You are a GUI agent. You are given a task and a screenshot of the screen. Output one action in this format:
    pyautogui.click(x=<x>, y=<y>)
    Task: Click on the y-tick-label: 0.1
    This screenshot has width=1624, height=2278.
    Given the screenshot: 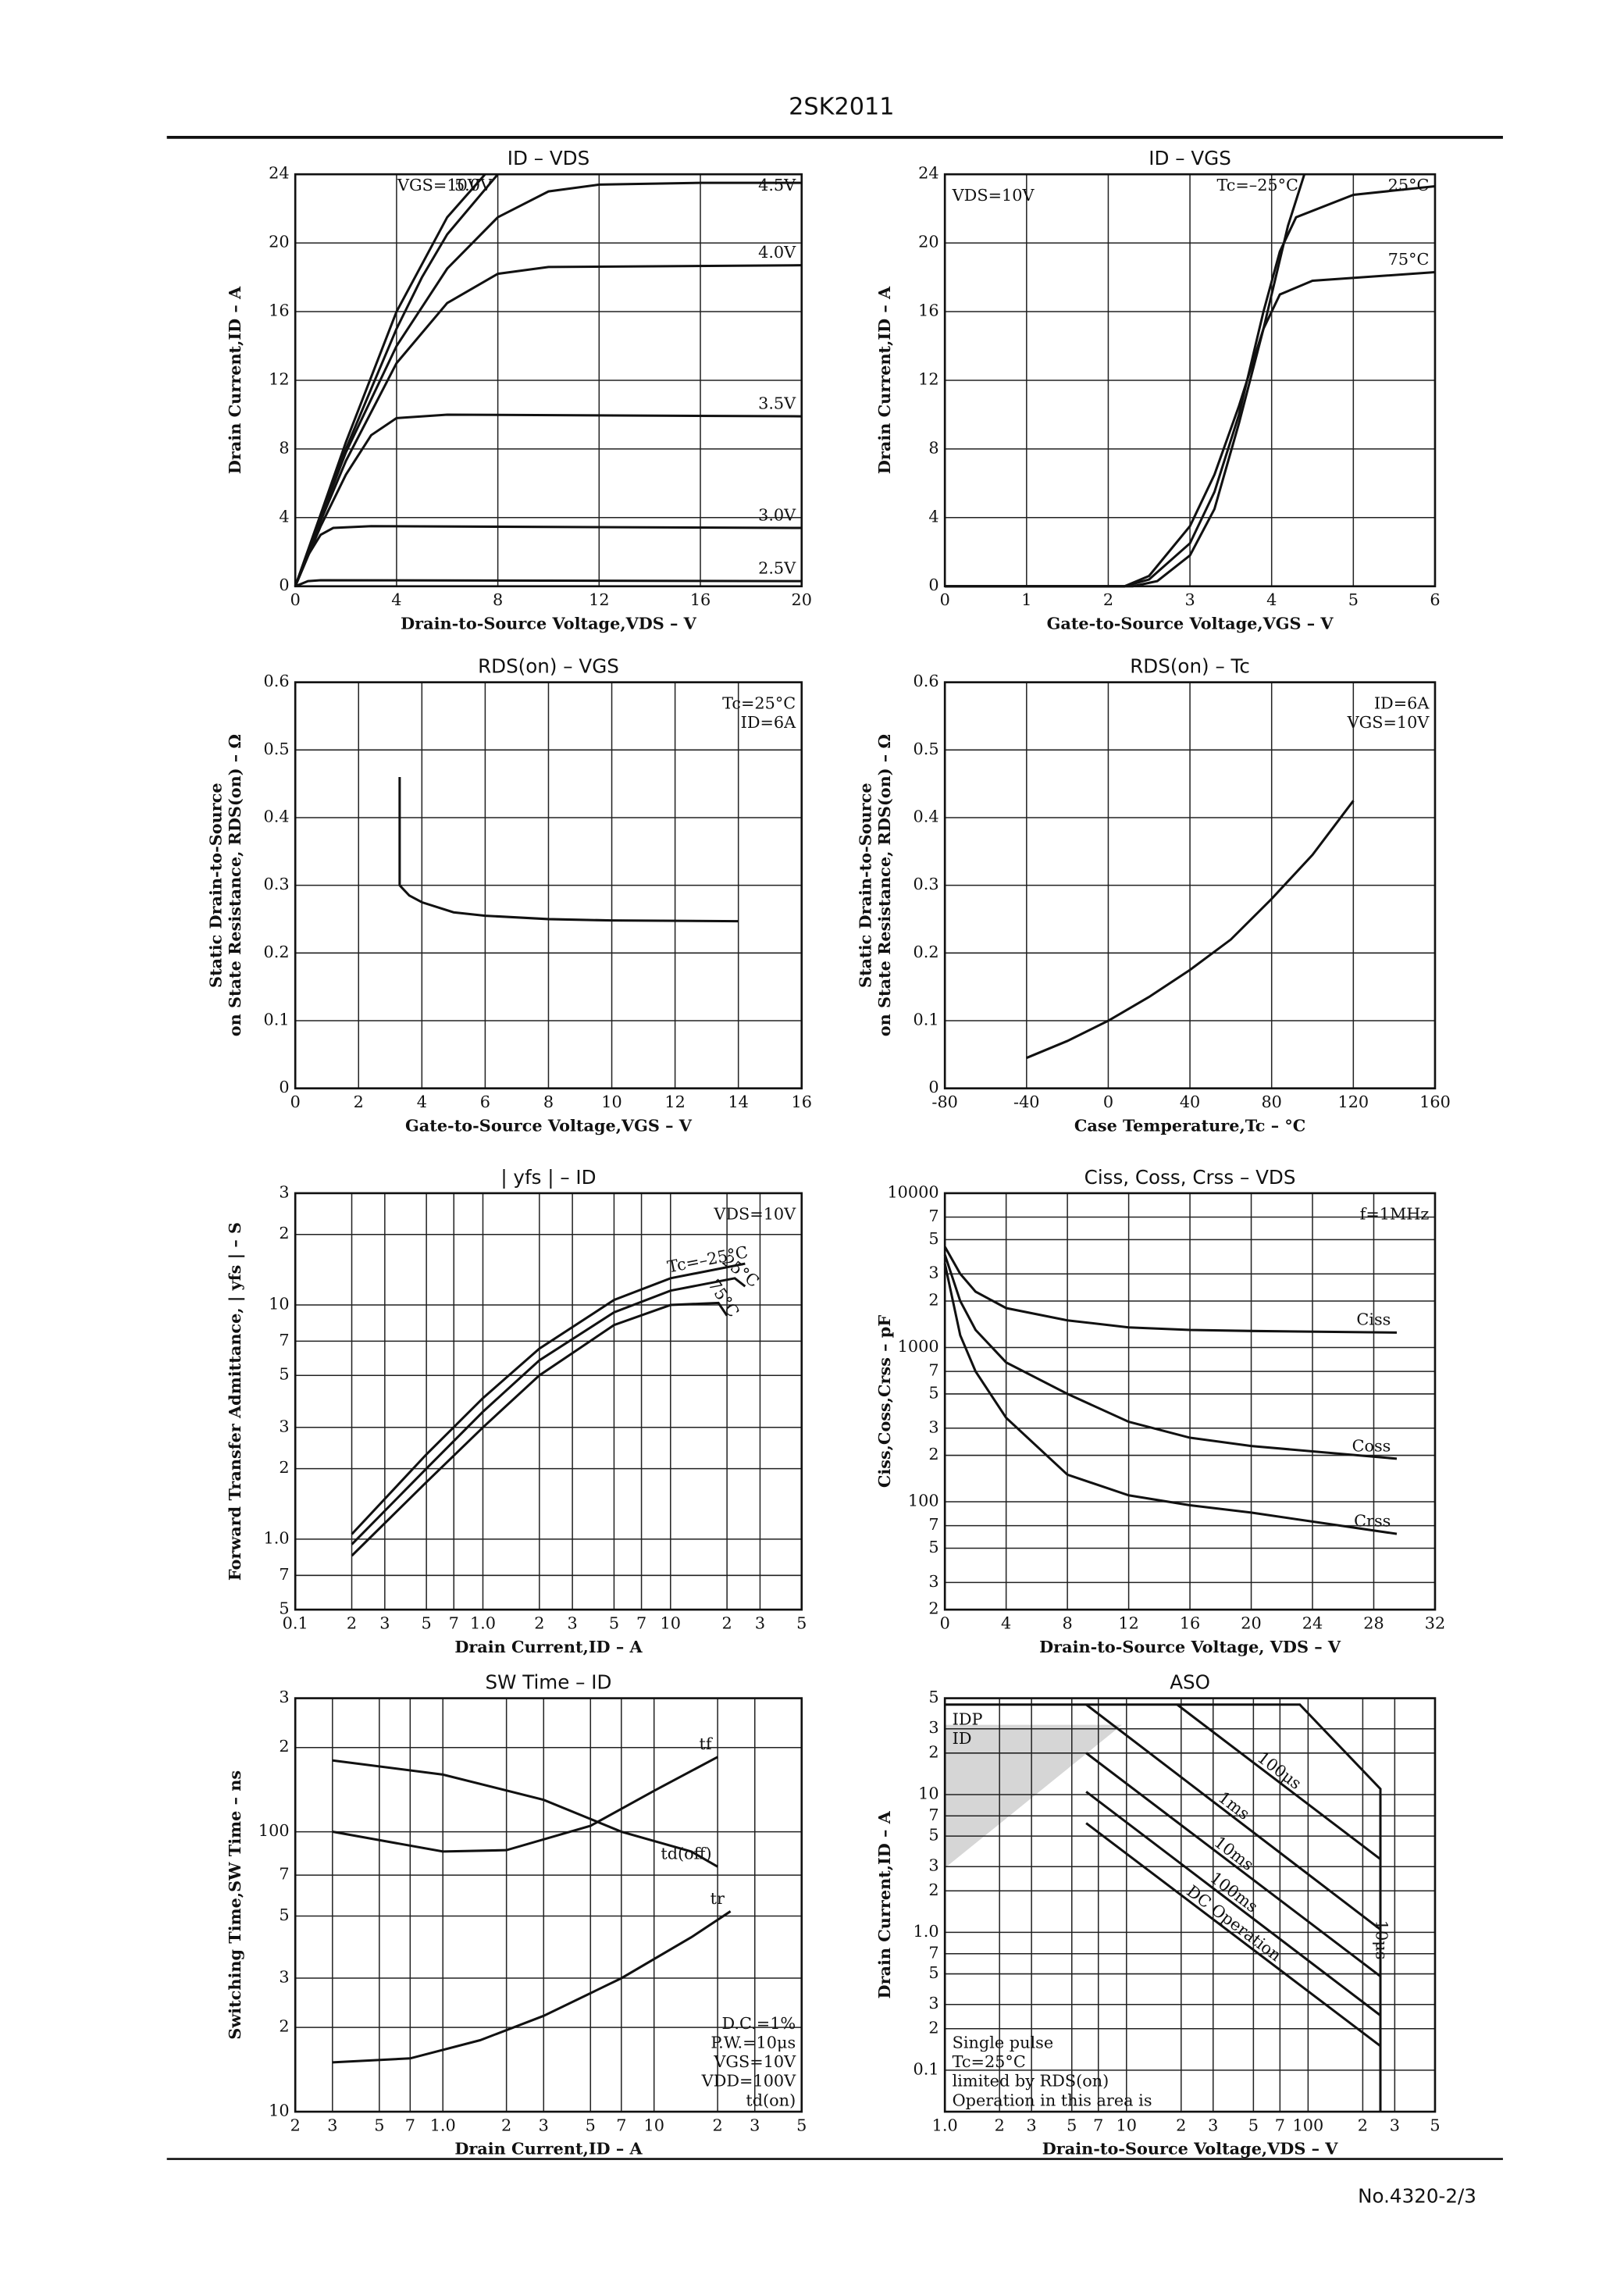 What is the action you would take?
    pyautogui.click(x=926, y=2068)
    